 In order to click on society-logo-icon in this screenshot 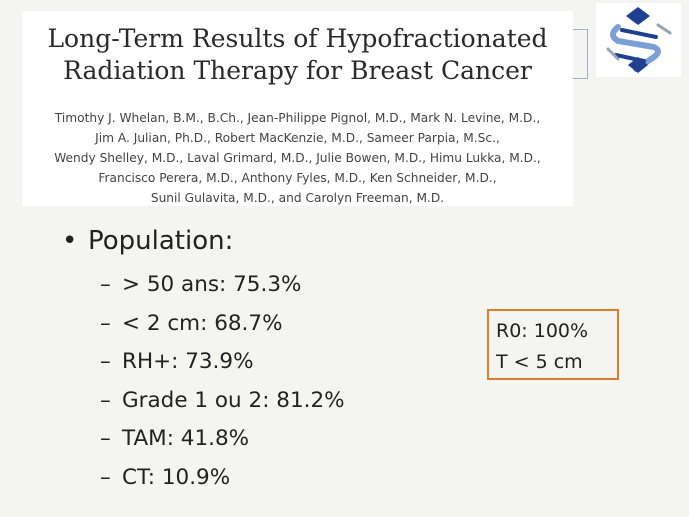, I will do `click(639, 40)`.